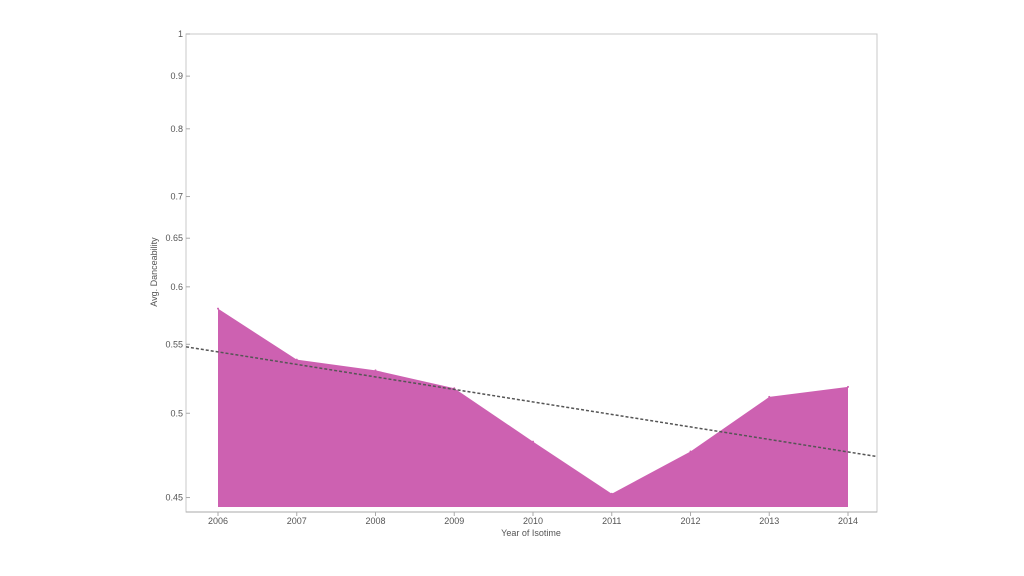  Describe the element at coordinates (180, 34) in the screenshot. I see `y-tick-label-0: 1` at that location.